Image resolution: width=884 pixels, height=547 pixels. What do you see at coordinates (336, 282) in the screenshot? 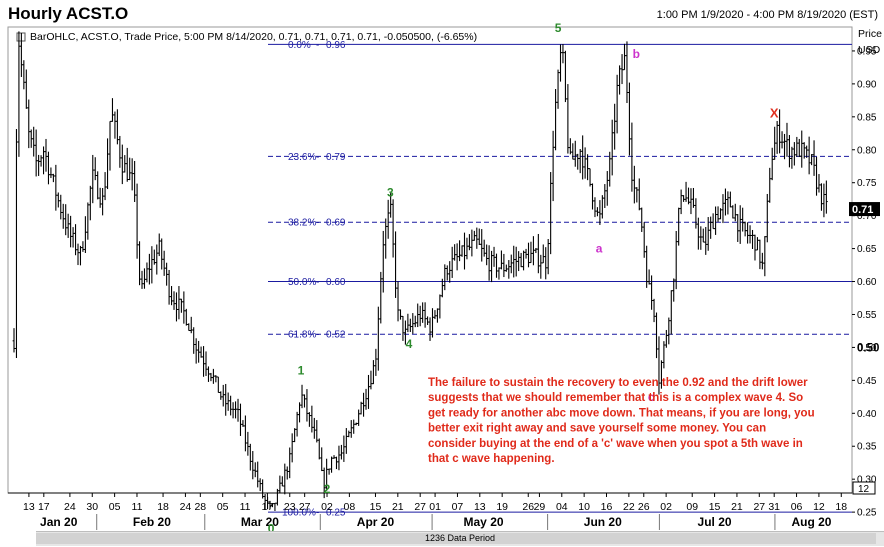
I see `fib-price-label: 0.60` at bounding box center [336, 282].